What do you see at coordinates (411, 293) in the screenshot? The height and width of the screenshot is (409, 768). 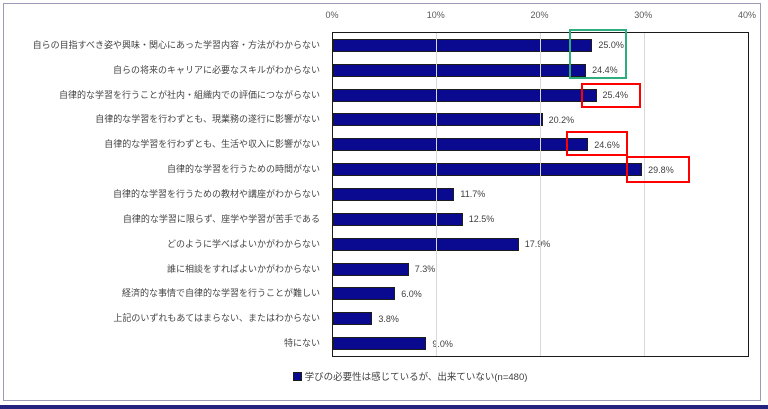 I see `bar-value-label: 6.0%` at bounding box center [411, 293].